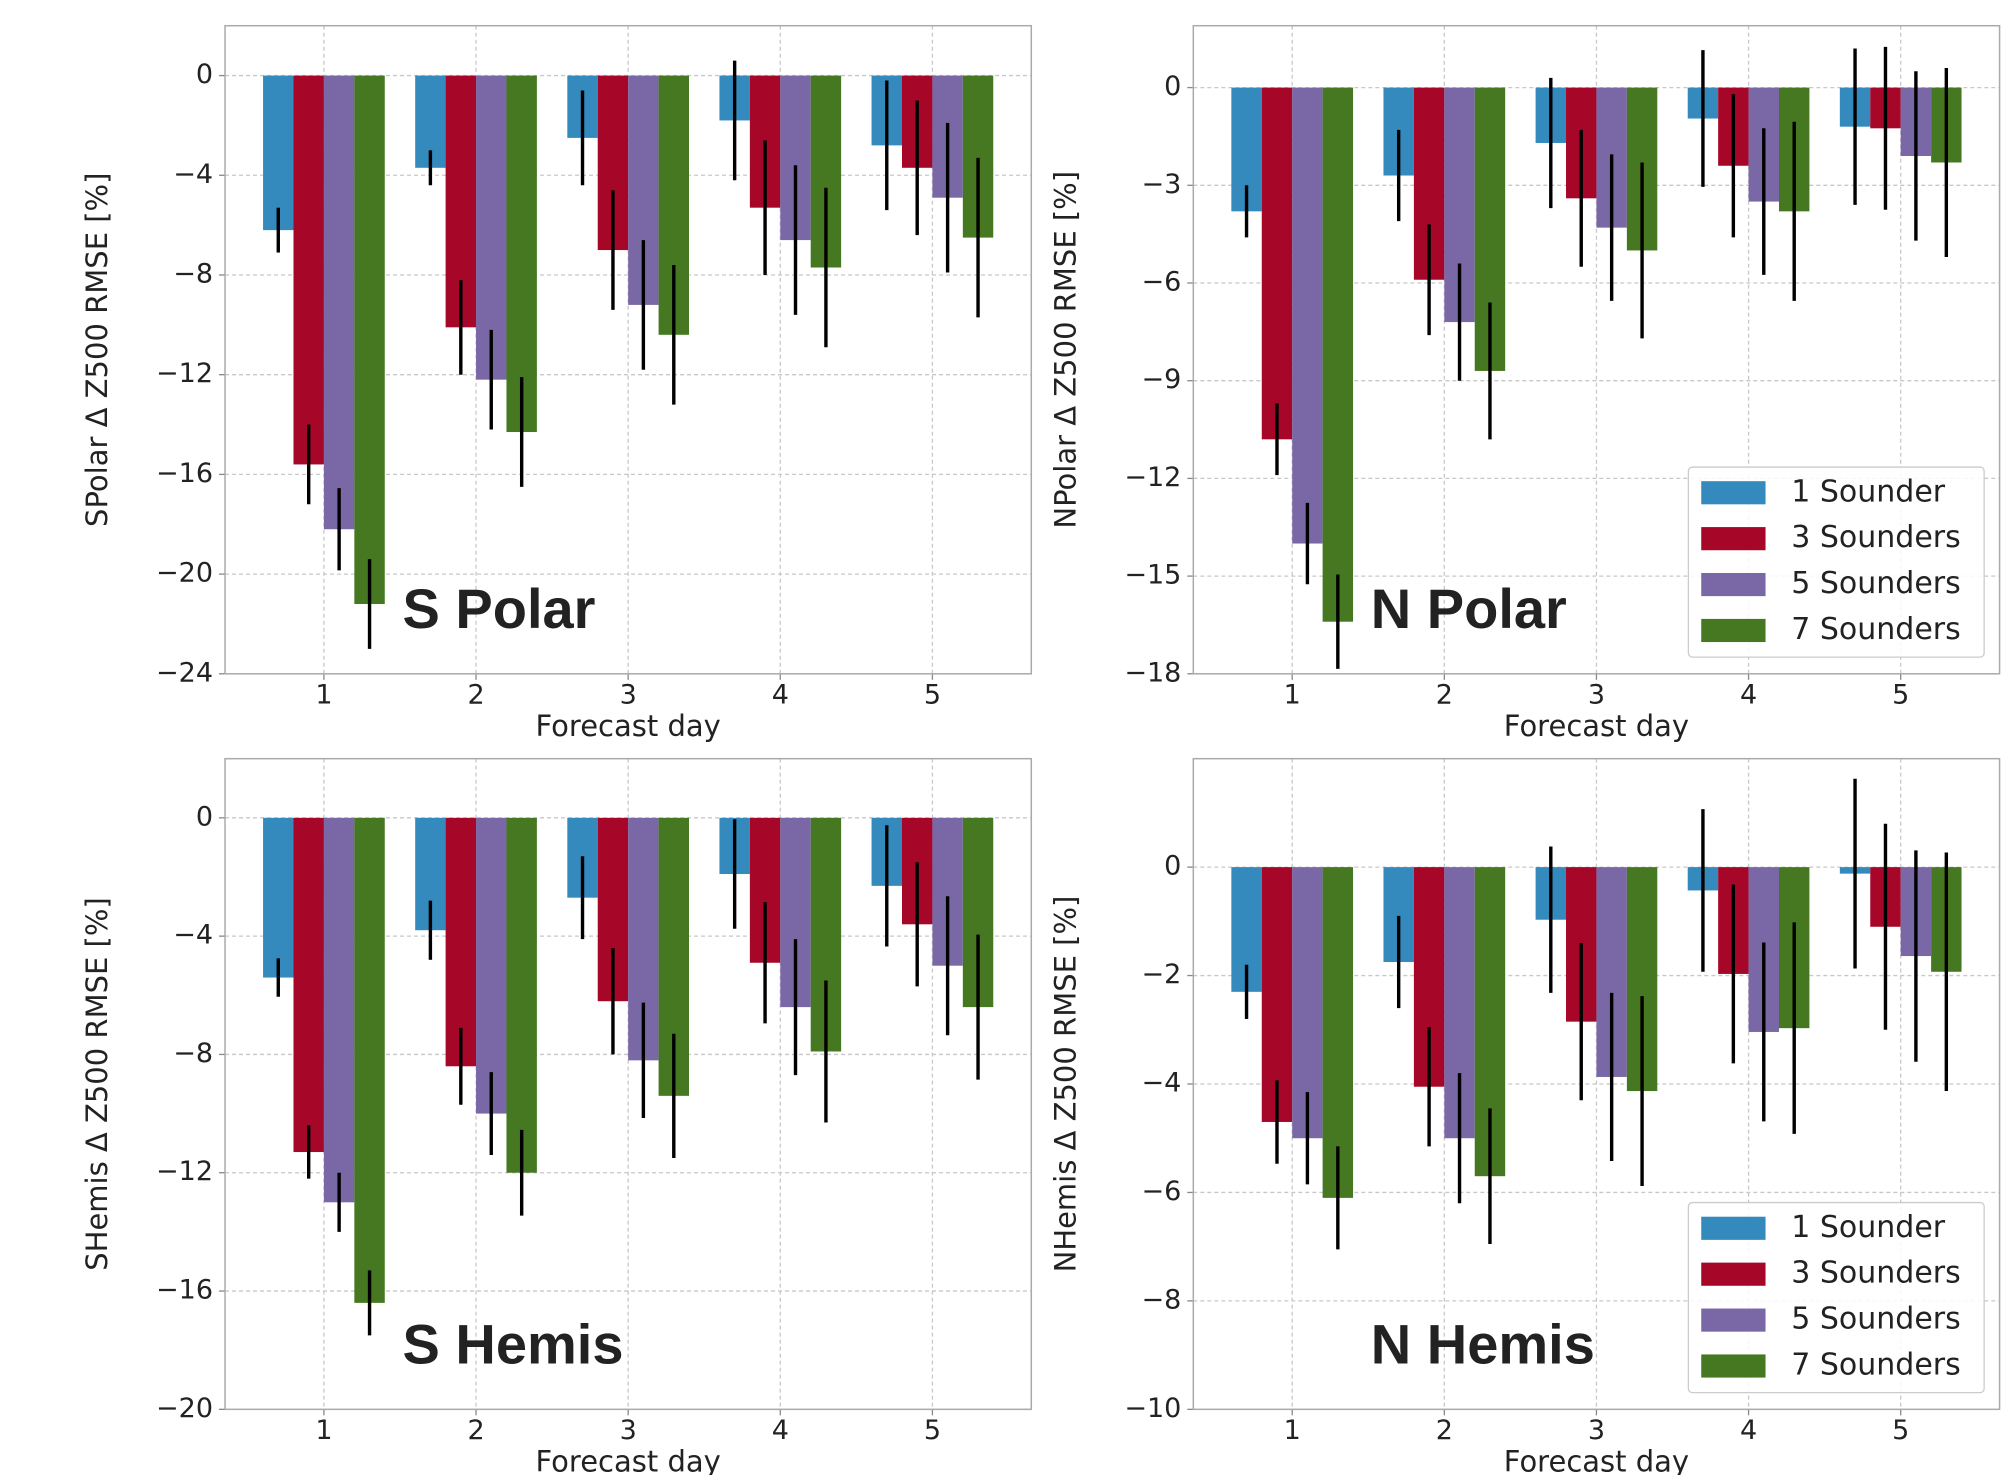 The image size is (2006, 1475). What do you see at coordinates (1152, 575) in the screenshot?
I see `y-tick-label: −15` at bounding box center [1152, 575].